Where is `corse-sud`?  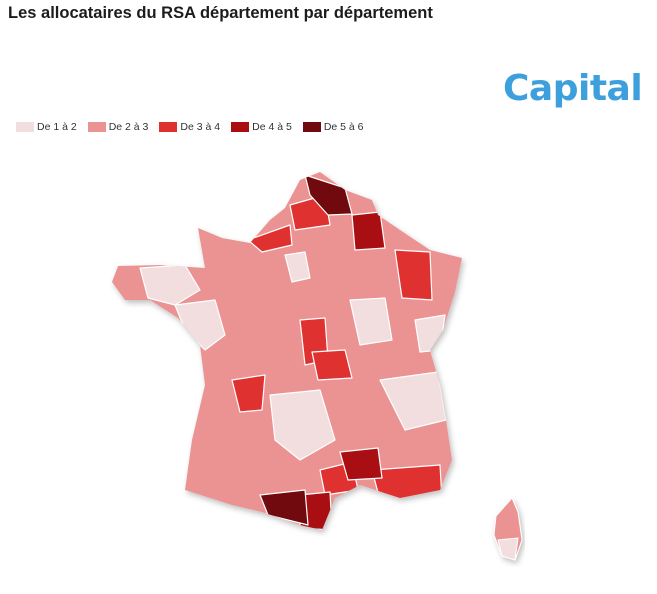 corse-sud is located at coordinates (508, 549).